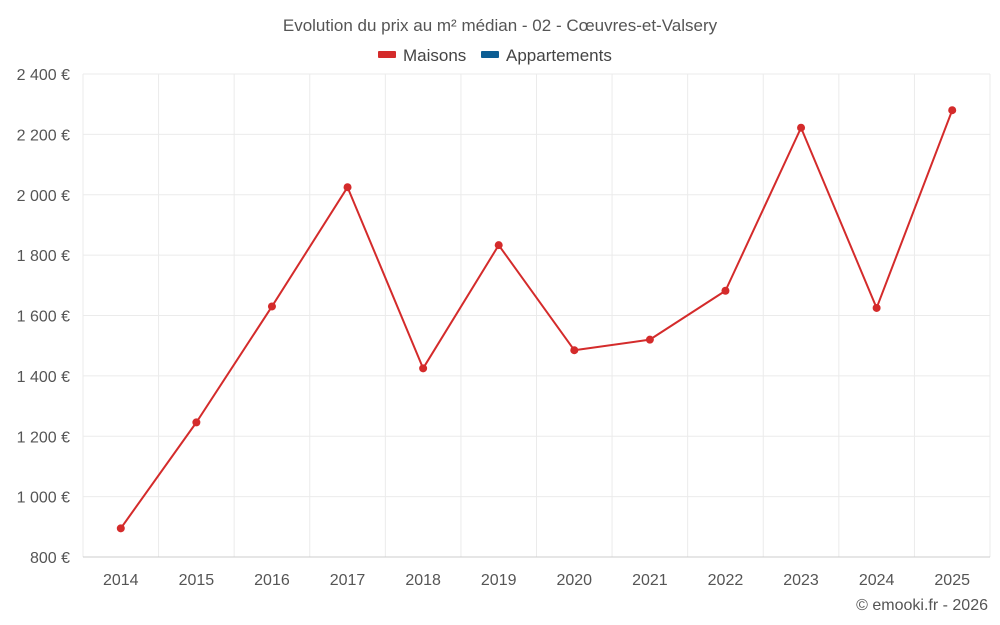  I want to click on x-tick-label: 2014, so click(121, 580).